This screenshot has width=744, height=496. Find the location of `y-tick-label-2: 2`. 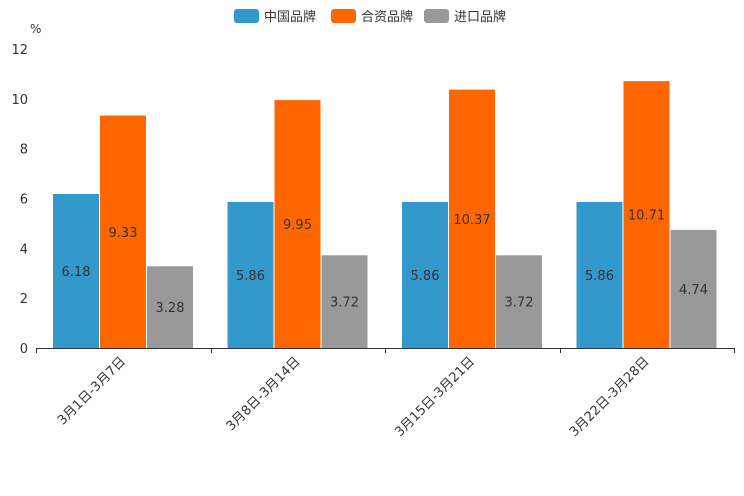

y-tick-label-2: 2 is located at coordinates (24, 299).